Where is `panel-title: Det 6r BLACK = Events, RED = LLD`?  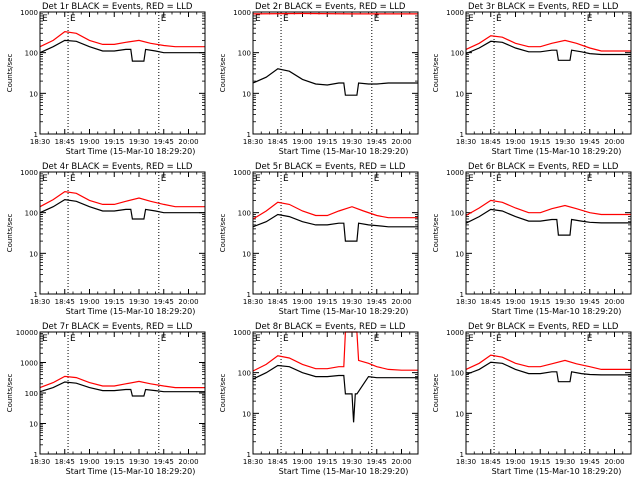
panel-title: Det 6r BLACK = Events, RED = LLD is located at coordinates (543, 167).